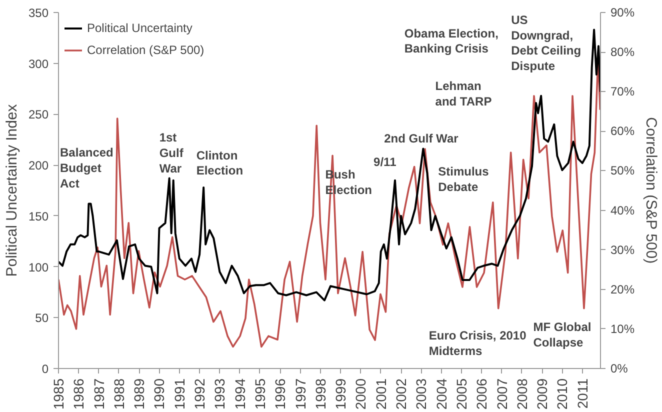  I want to click on y2-tick-label: 20%, so click(622, 289).